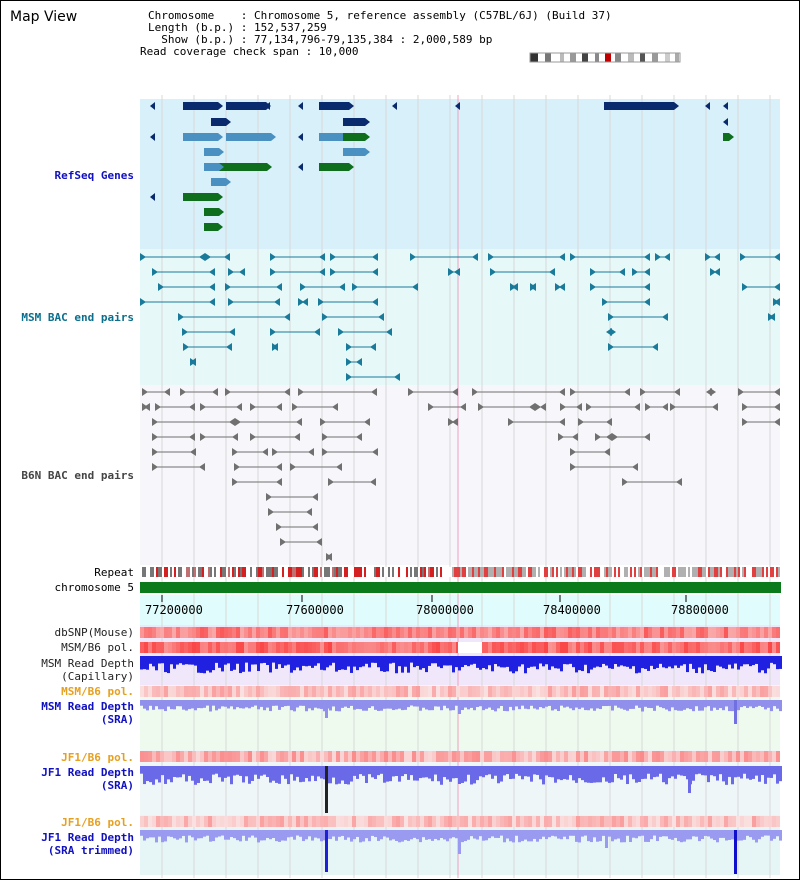  I want to click on gene-arrow, so click(394, 106).